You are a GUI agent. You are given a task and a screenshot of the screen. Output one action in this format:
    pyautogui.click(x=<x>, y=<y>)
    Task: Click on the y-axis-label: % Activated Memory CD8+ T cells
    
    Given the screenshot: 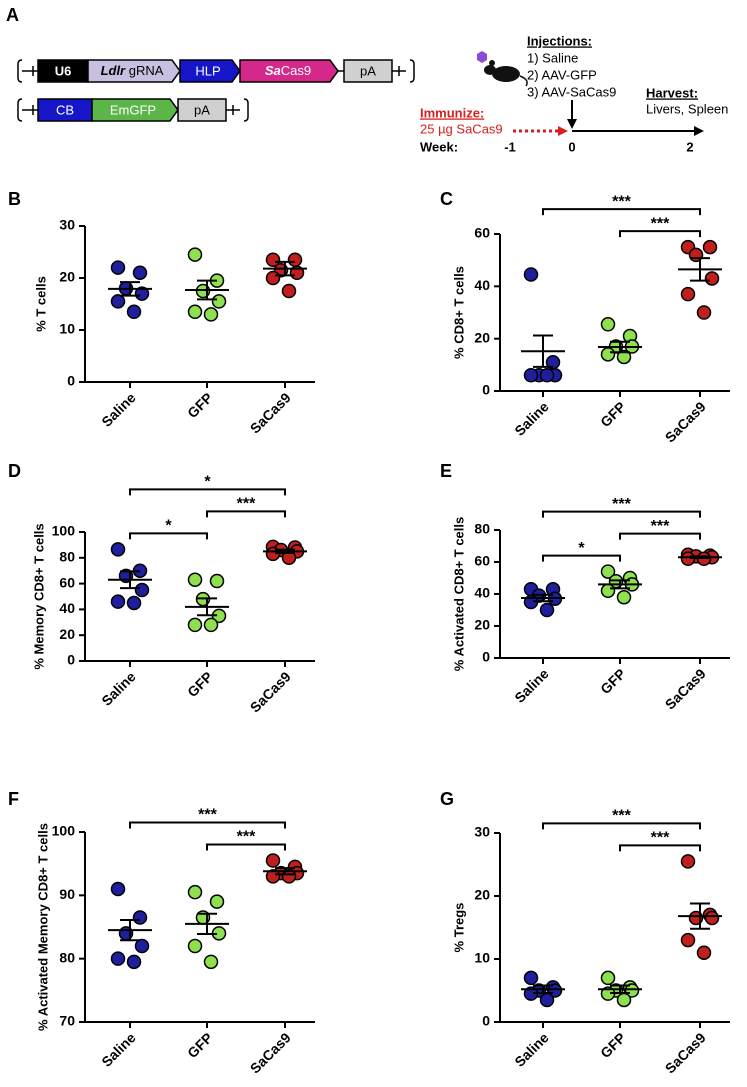 What is the action you would take?
    pyautogui.click(x=42, y=927)
    